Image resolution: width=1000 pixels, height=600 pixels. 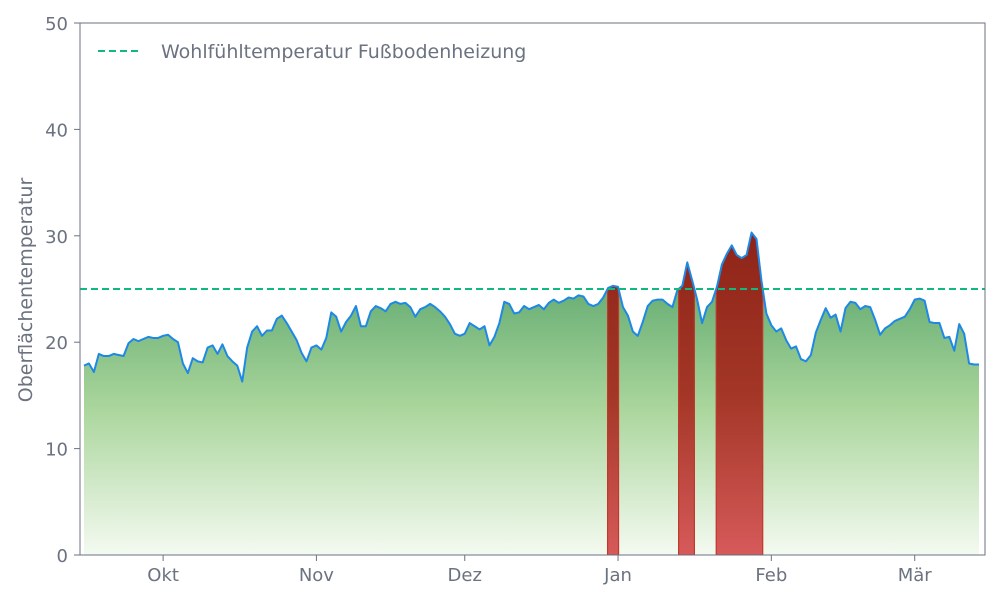 I want to click on y-axis: 0 10 20 30 40 50, so click(x=62, y=290).